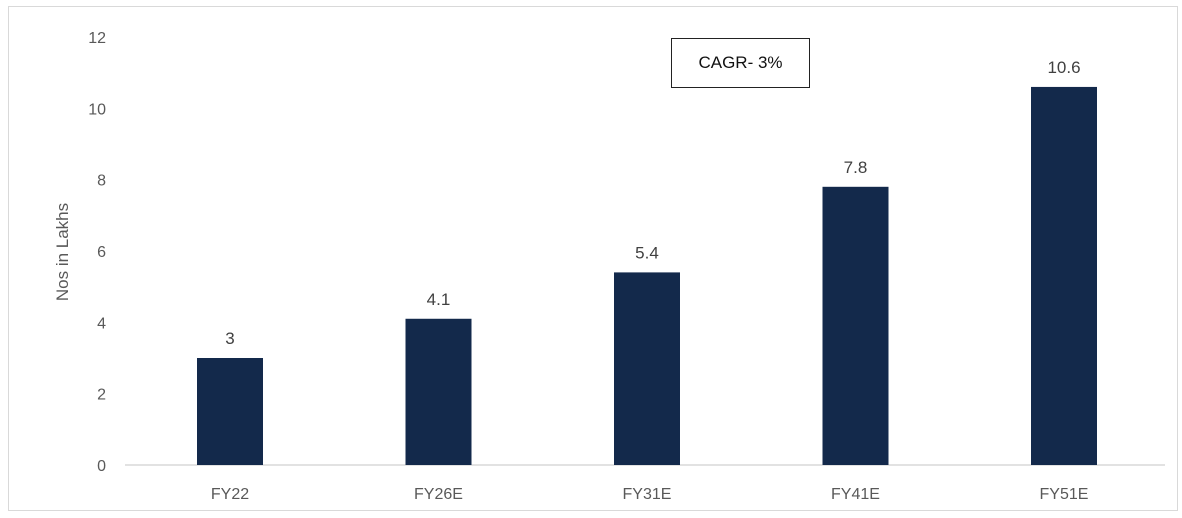 The height and width of the screenshot is (518, 1182). I want to click on y-tick-label: 6, so click(101, 252).